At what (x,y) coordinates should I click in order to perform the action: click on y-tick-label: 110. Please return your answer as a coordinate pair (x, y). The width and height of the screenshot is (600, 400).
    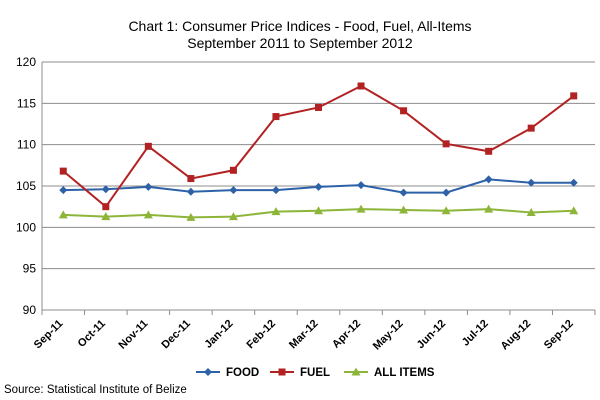
    Looking at the image, I should click on (26, 145).